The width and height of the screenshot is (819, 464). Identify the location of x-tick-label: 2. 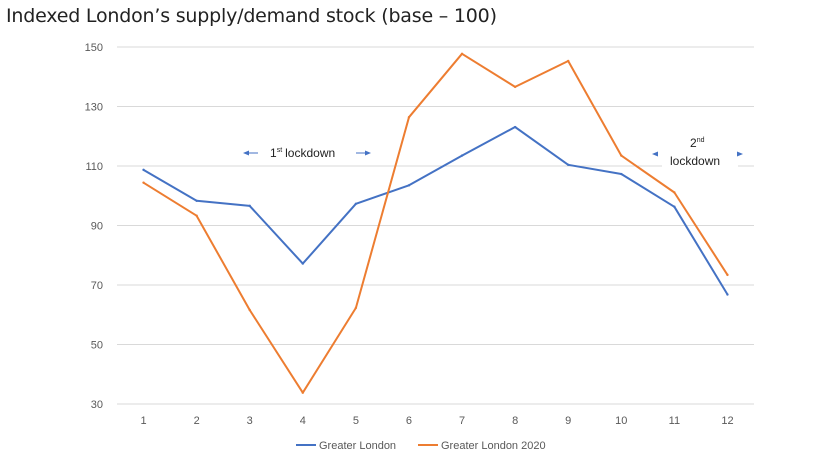
(197, 421).